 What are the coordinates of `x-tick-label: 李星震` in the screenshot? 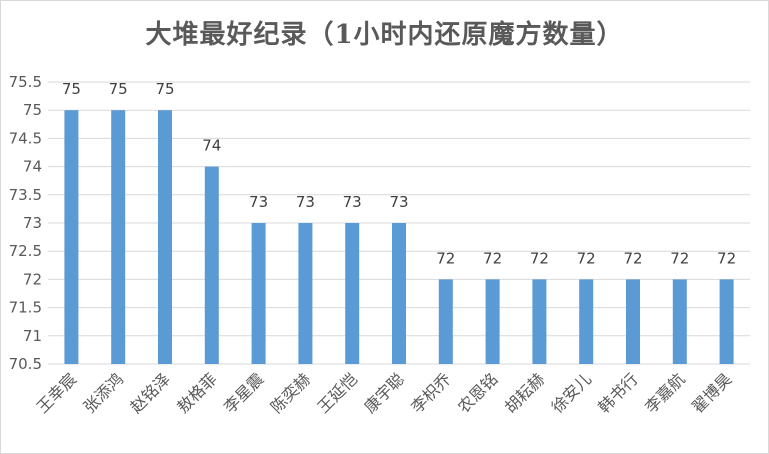 It's located at (243, 392).